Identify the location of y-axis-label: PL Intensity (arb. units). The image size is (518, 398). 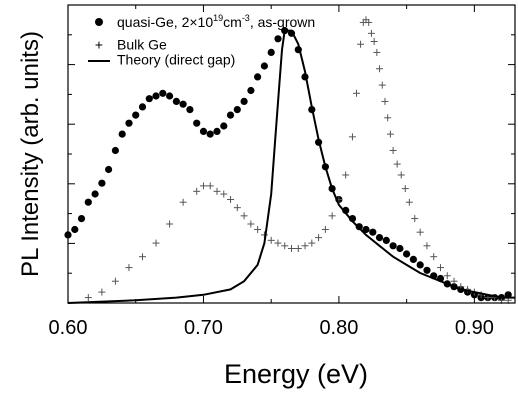
(30, 154).